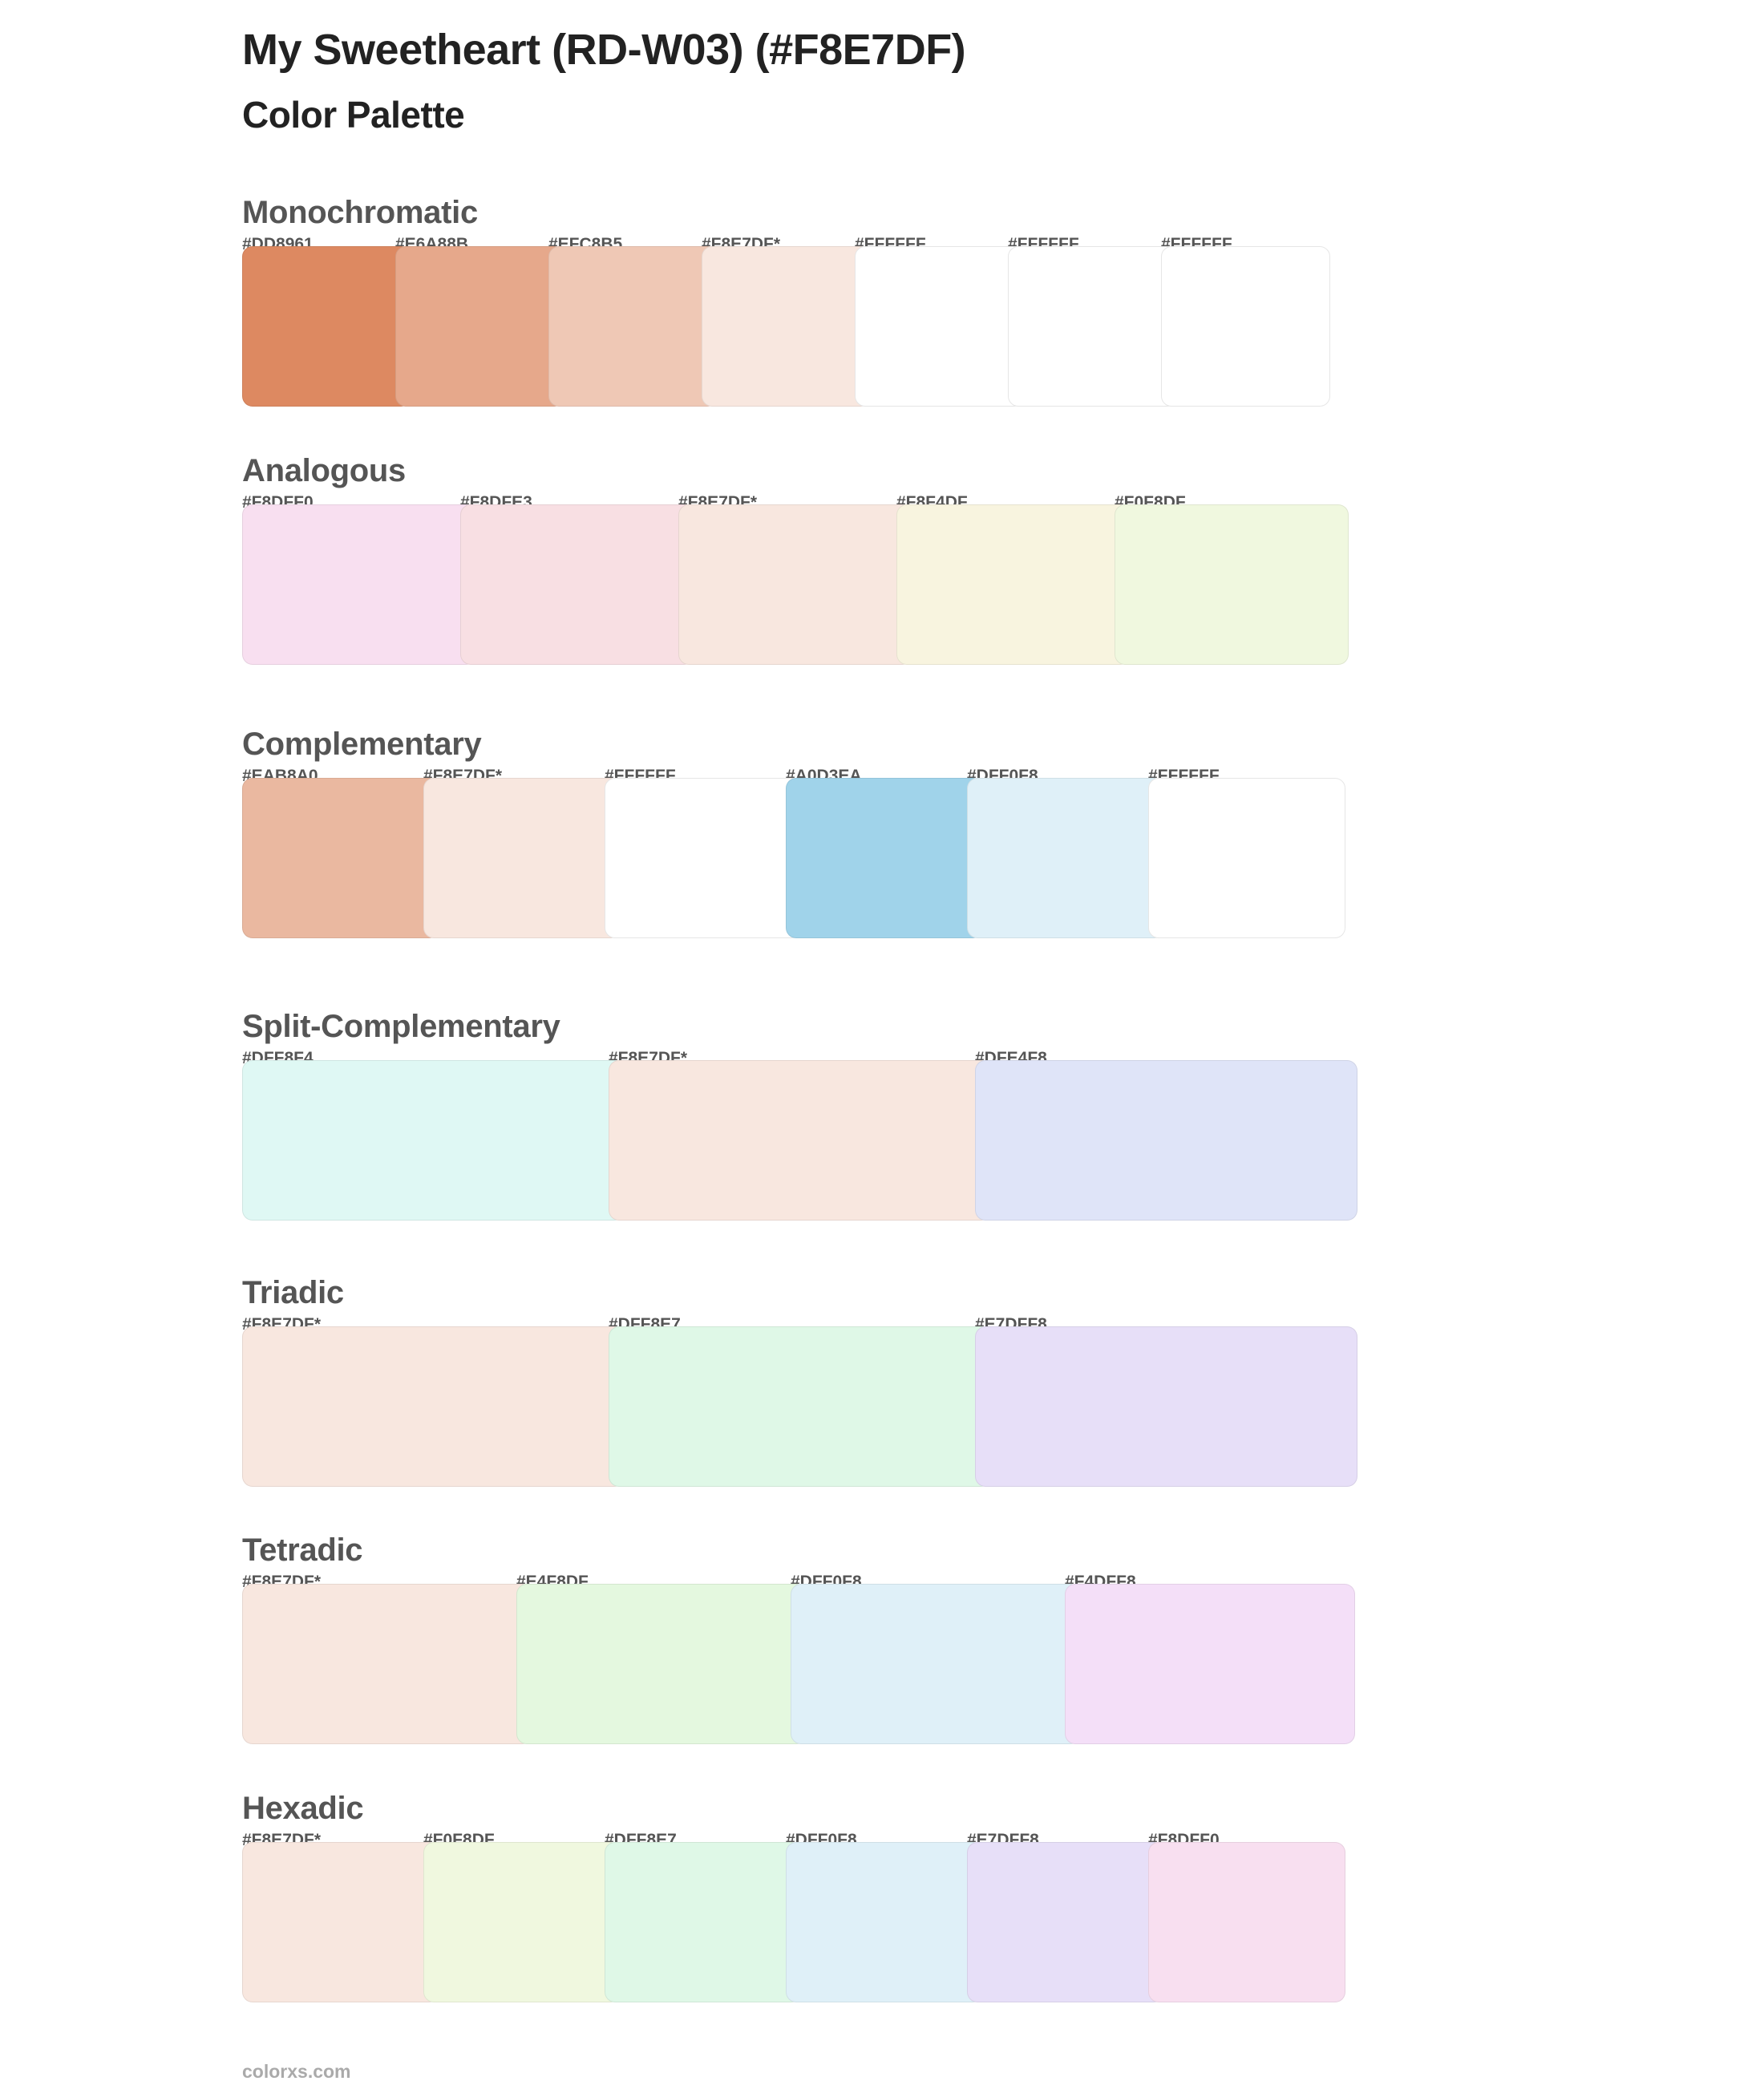 The width and height of the screenshot is (1764, 2085). Describe the element at coordinates (324, 470) in the screenshot. I see `section-heading: Analogous` at that location.